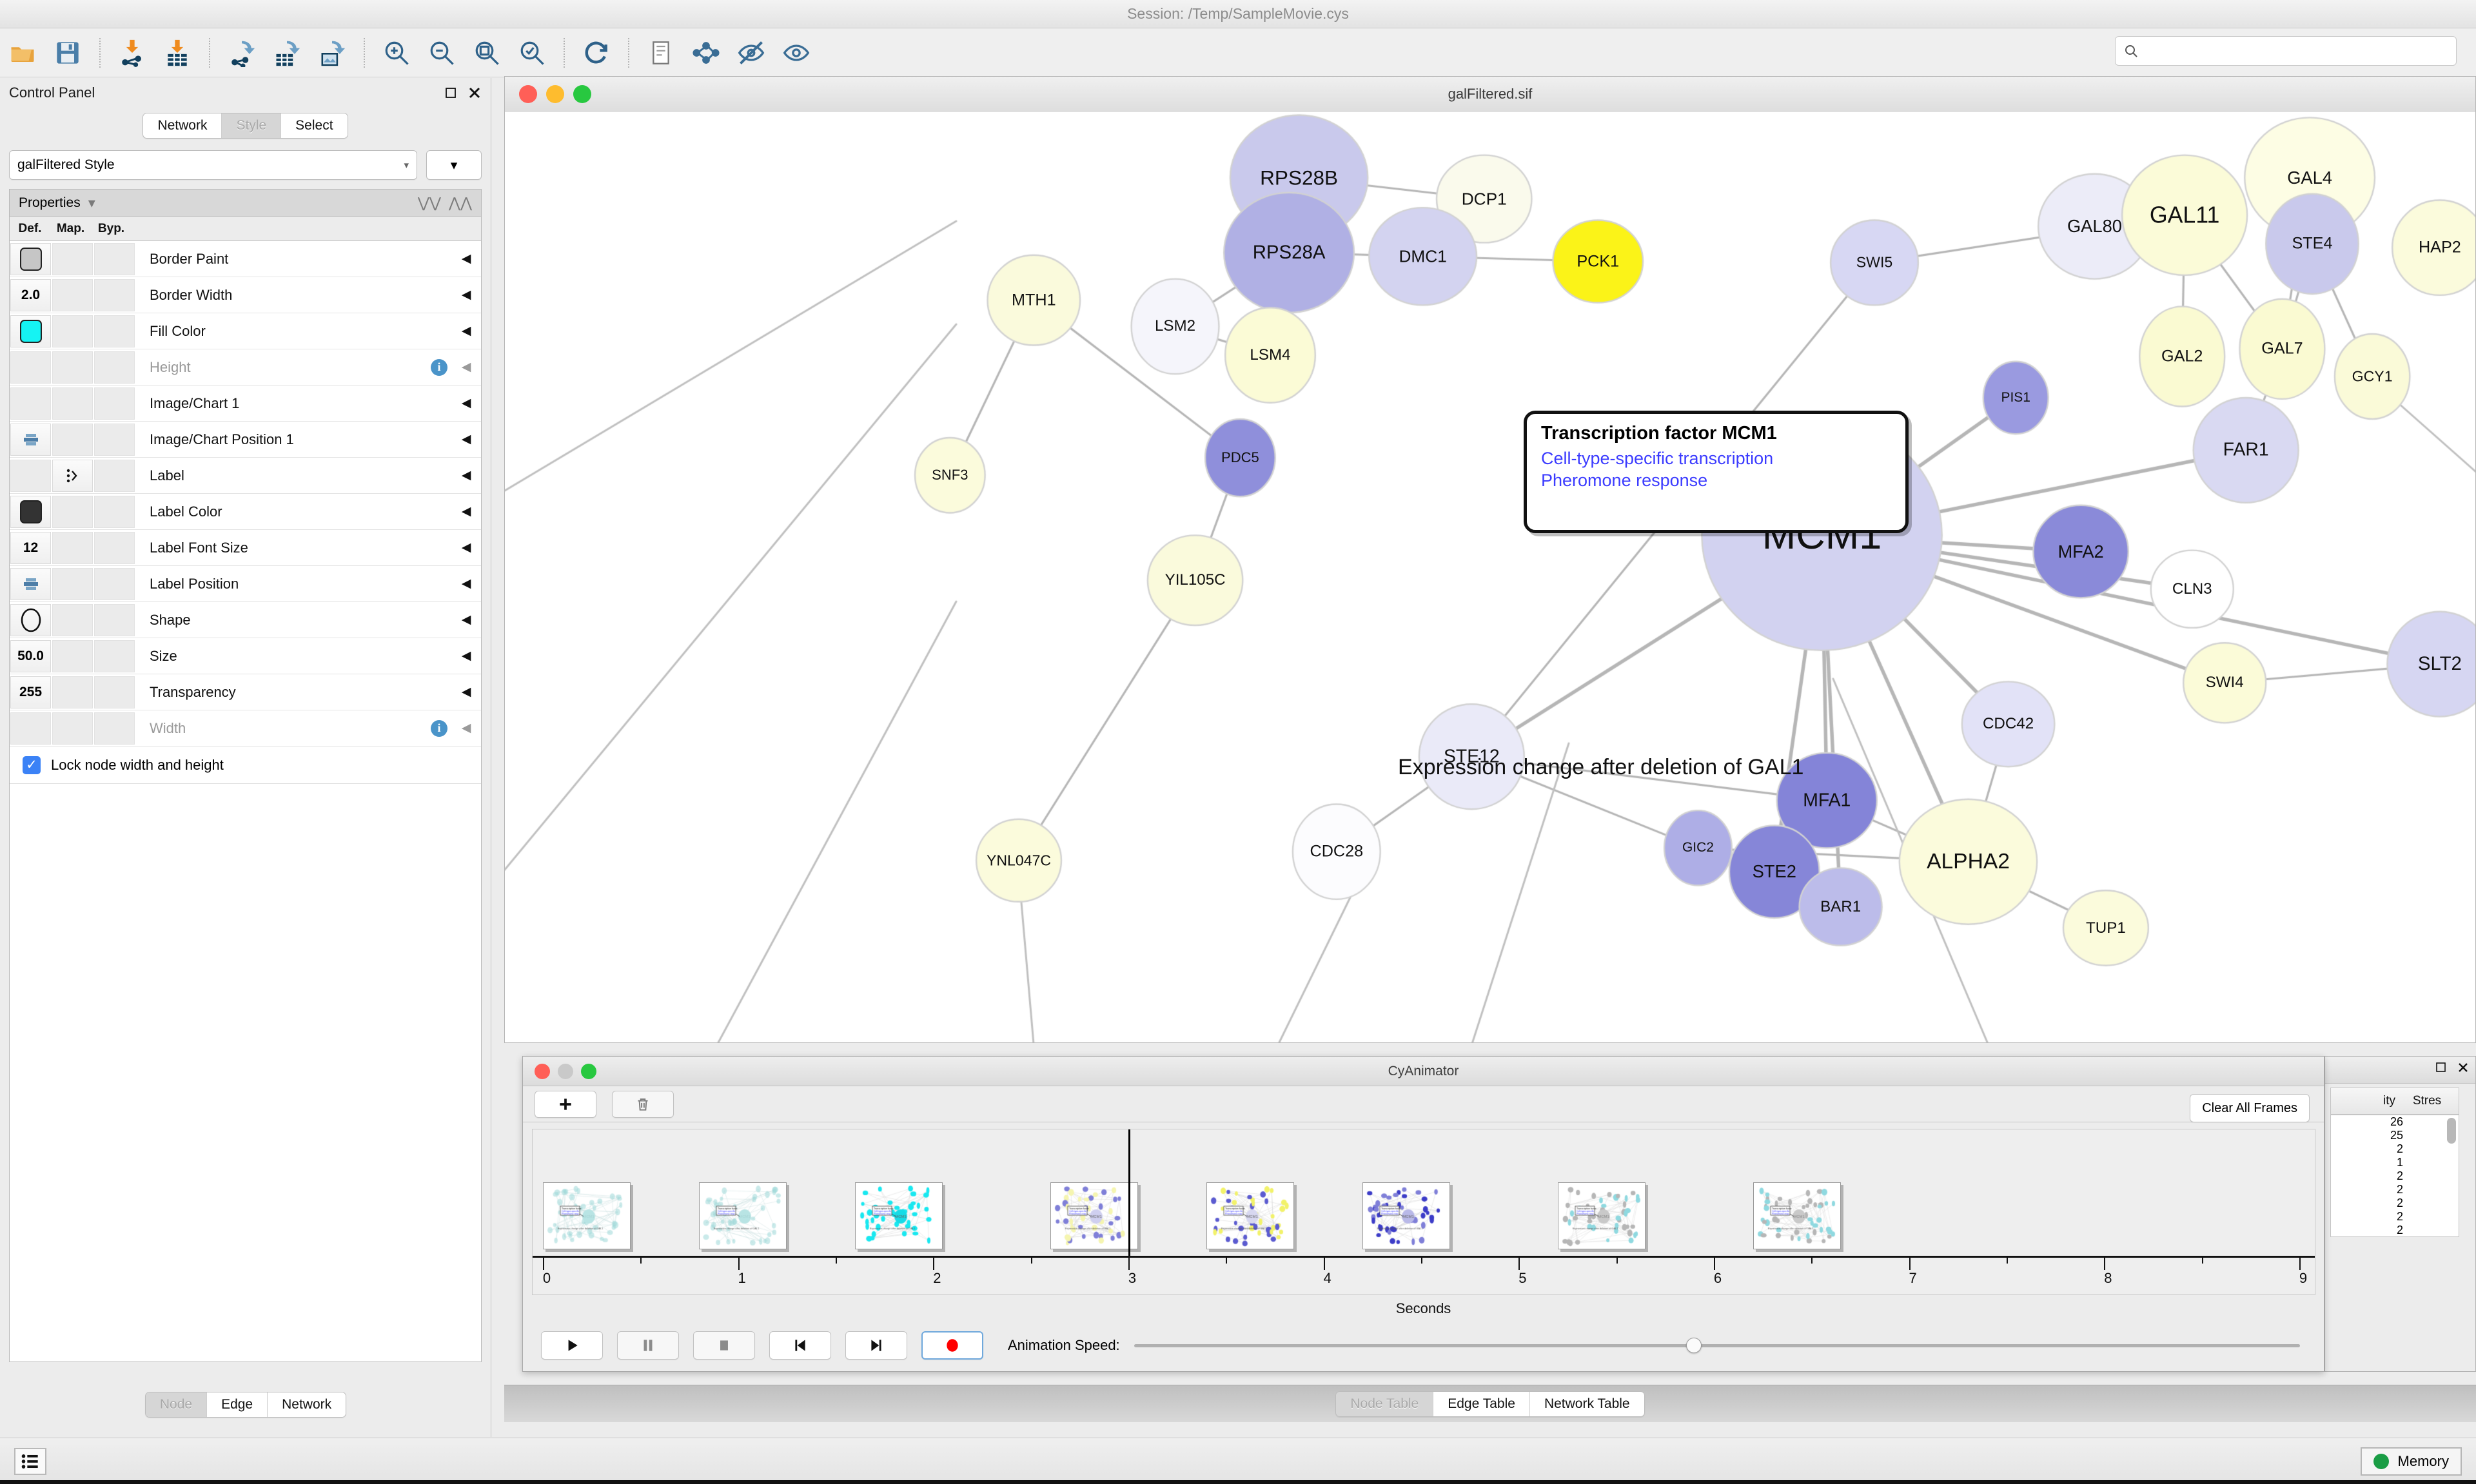  Describe the element at coordinates (952, 1345) in the screenshot. I see `record-button` at that location.